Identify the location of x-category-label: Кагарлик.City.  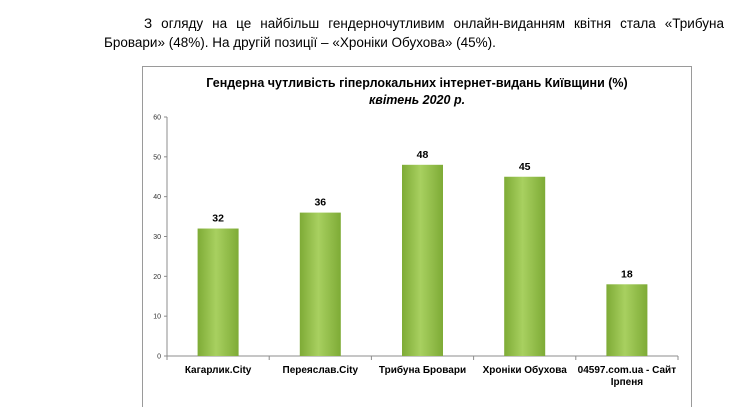
(218, 370).